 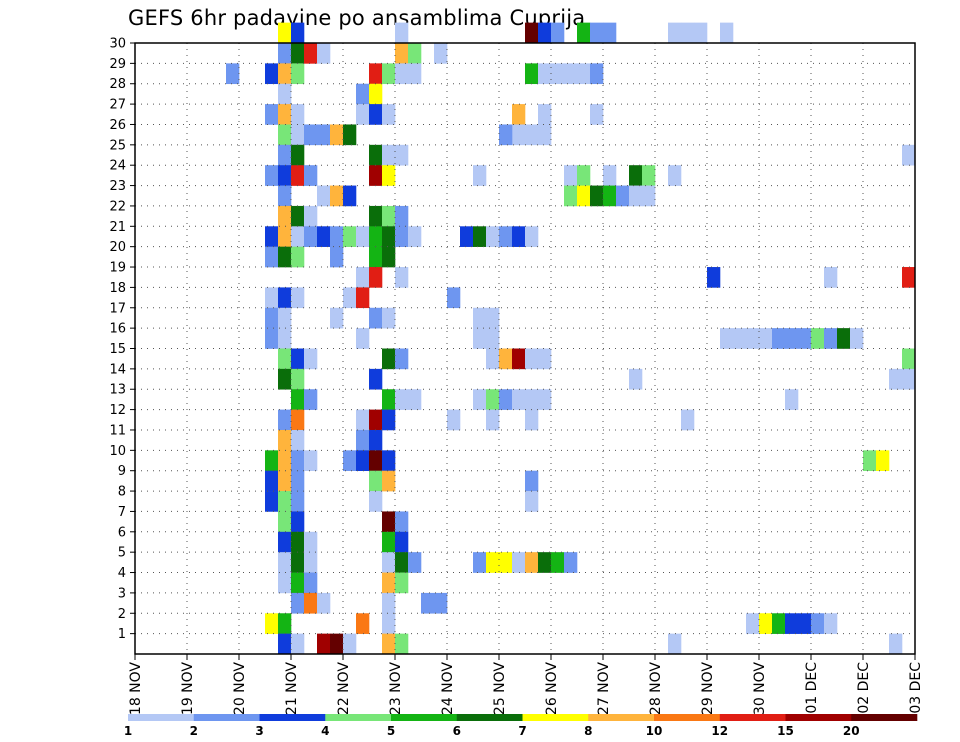 What do you see at coordinates (391, 731) in the screenshot?
I see `colorbar-label: 5` at bounding box center [391, 731].